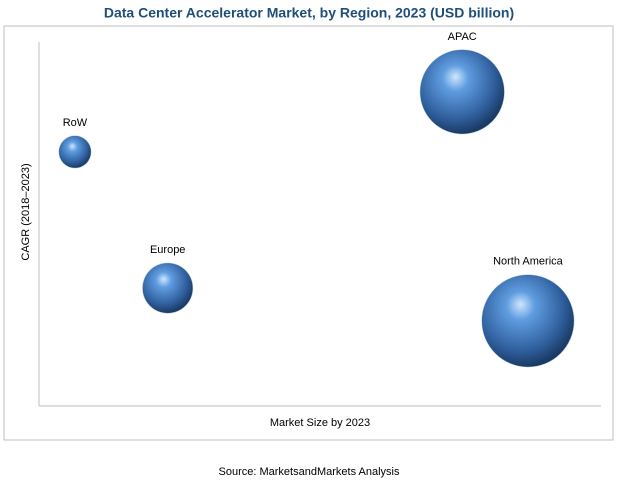 Image resolution: width=618 pixels, height=483 pixels. I want to click on bubble-label: APAC, so click(462, 37).